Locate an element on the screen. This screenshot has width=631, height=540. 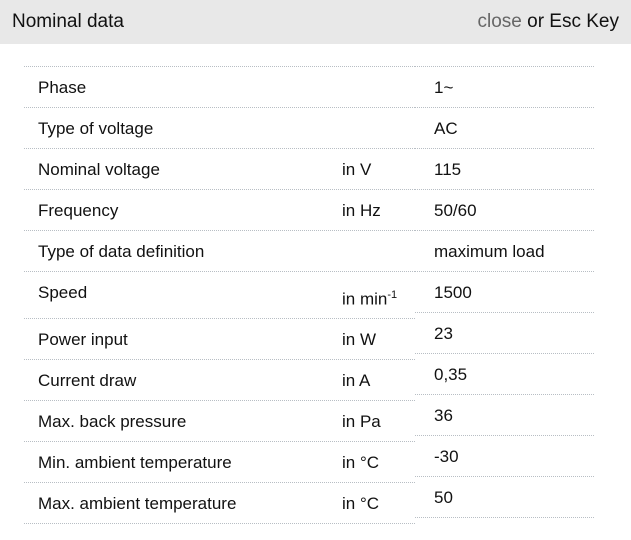
table-row-value: 1~ is located at coordinates (504, 87).